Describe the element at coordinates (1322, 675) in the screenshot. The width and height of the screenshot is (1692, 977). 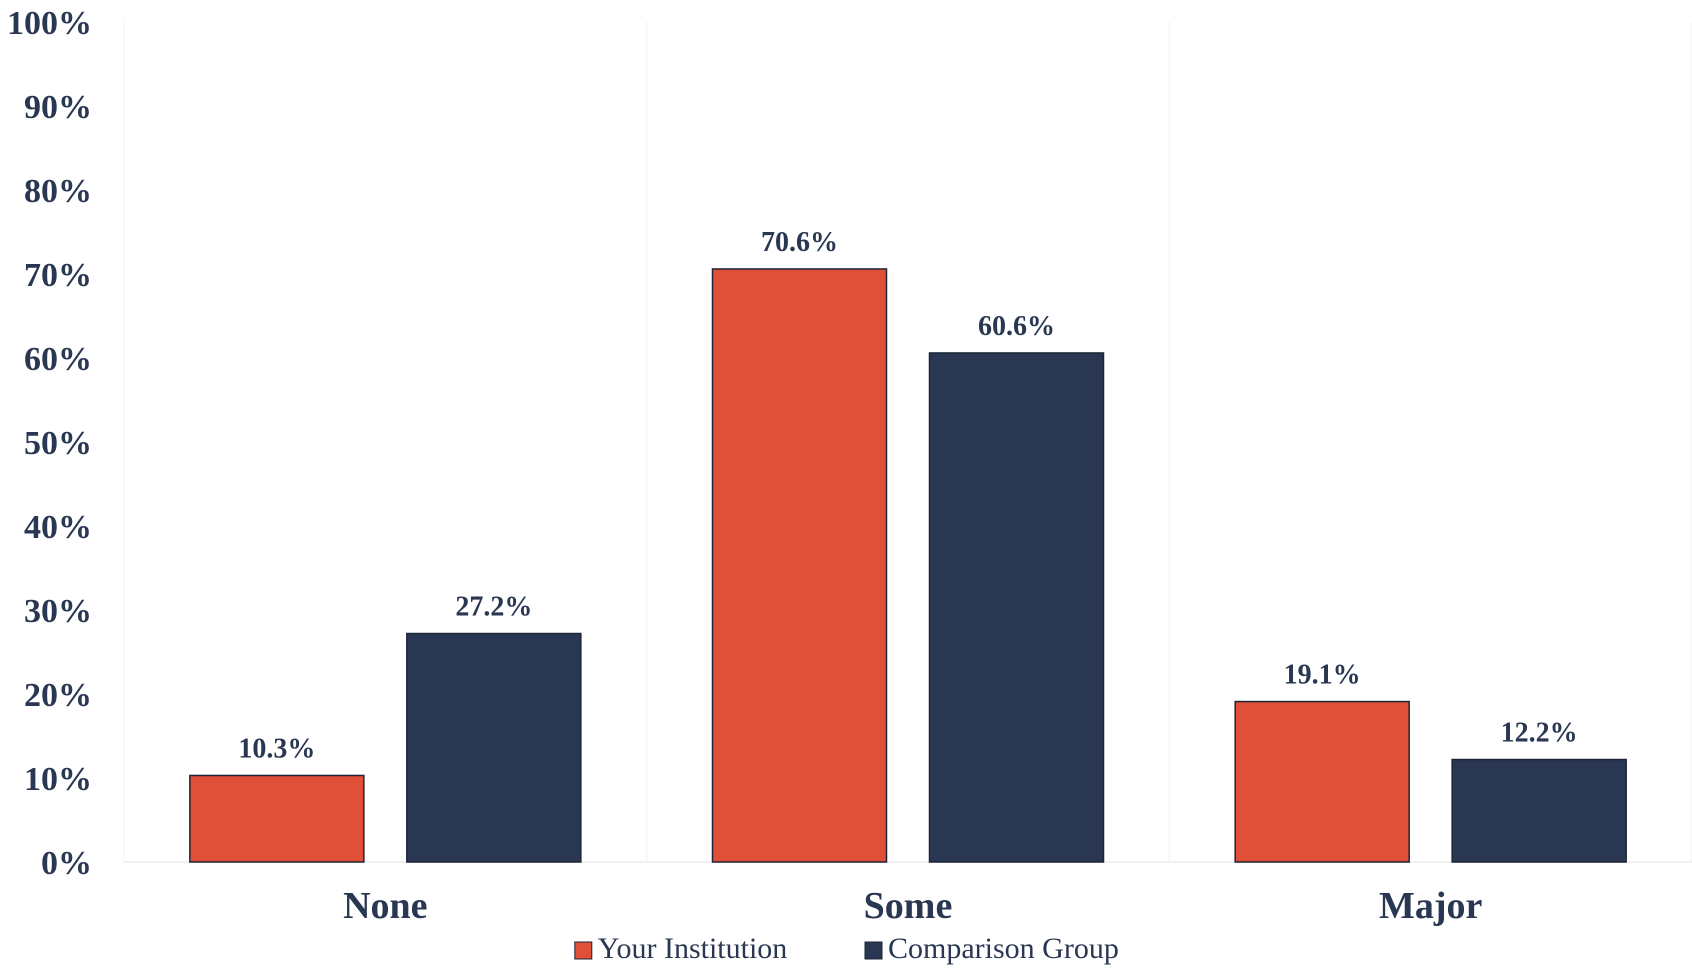
I see `data-label: 19.1%` at that location.